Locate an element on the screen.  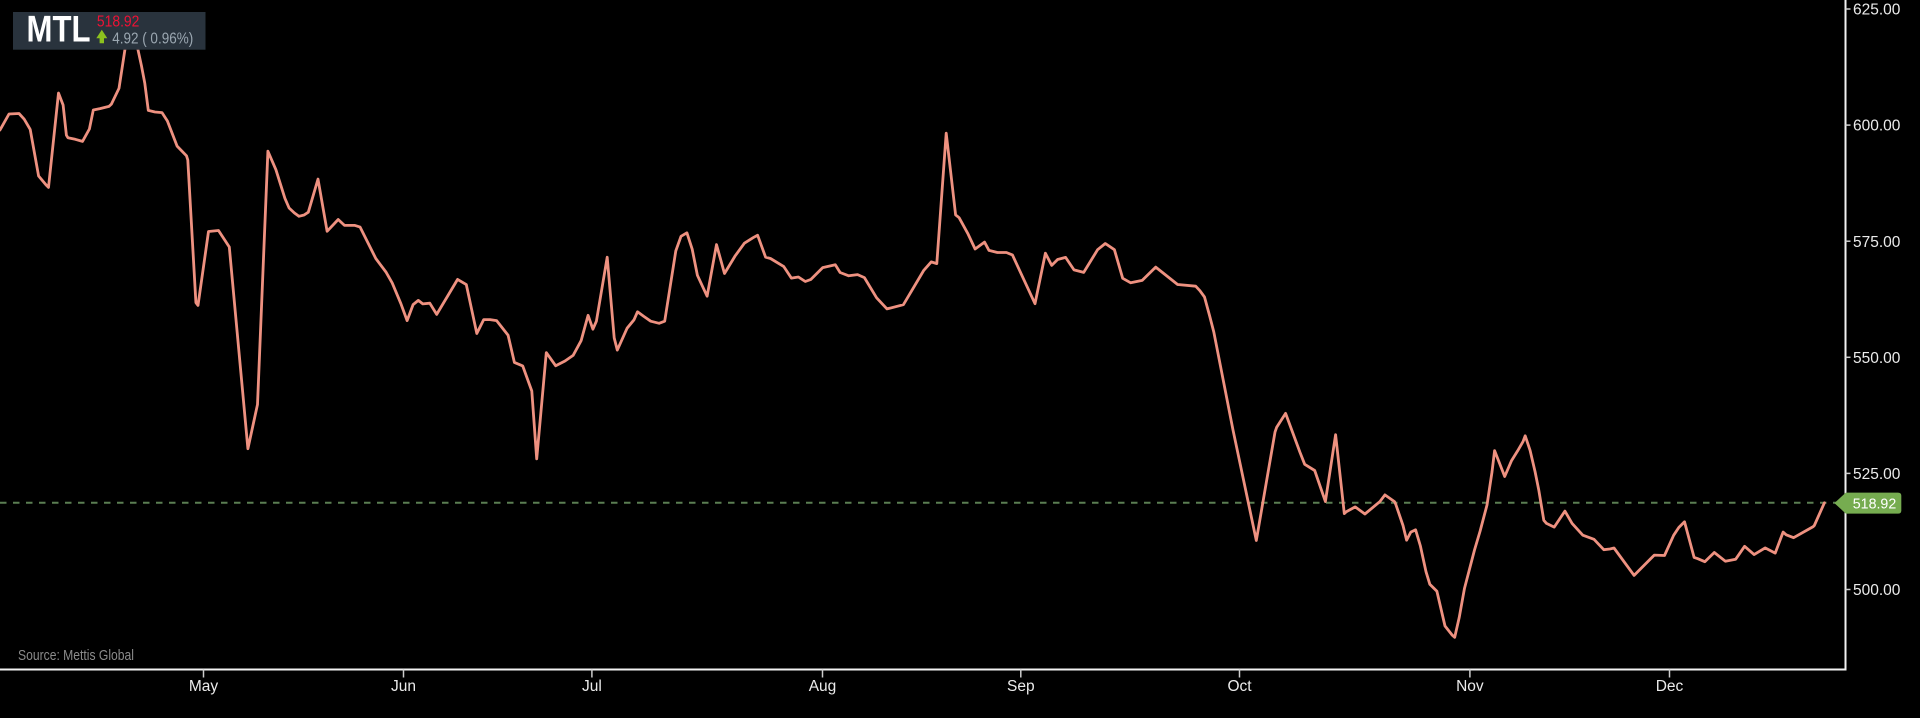
svg-text: 625.00 is located at coordinates (1877, 10).